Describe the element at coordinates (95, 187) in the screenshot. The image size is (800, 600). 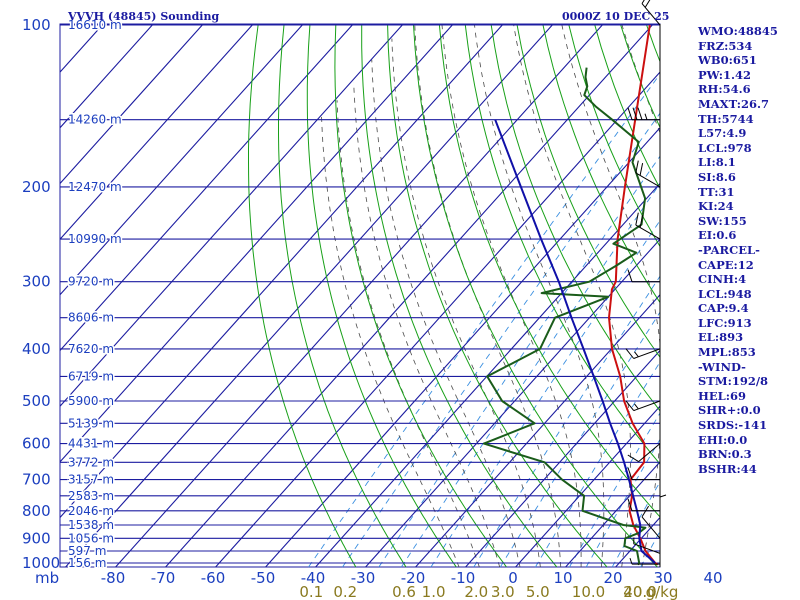
I see `height-label: 12470 m` at that location.